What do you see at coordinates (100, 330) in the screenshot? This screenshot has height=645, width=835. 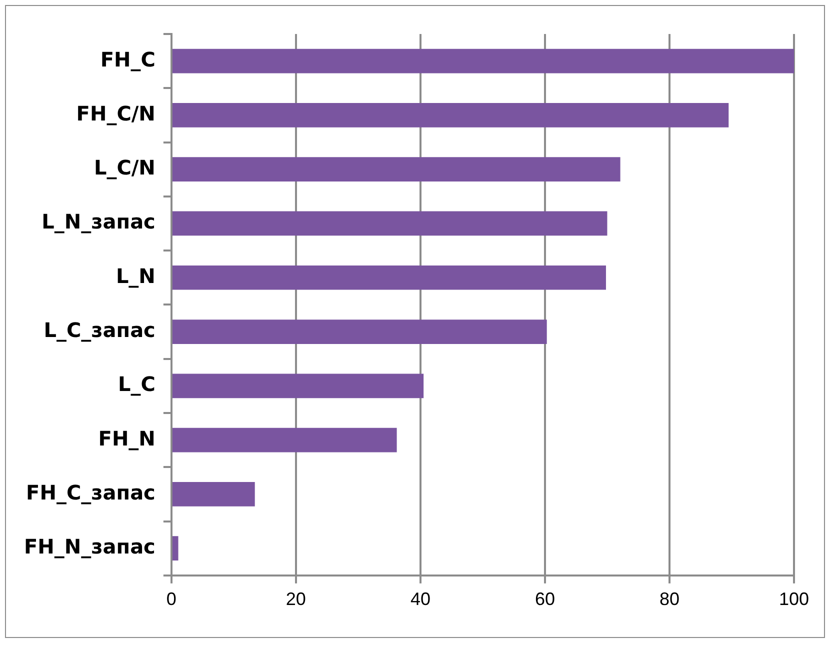 I see `y-tick-label: L_C_запас` at bounding box center [100, 330].